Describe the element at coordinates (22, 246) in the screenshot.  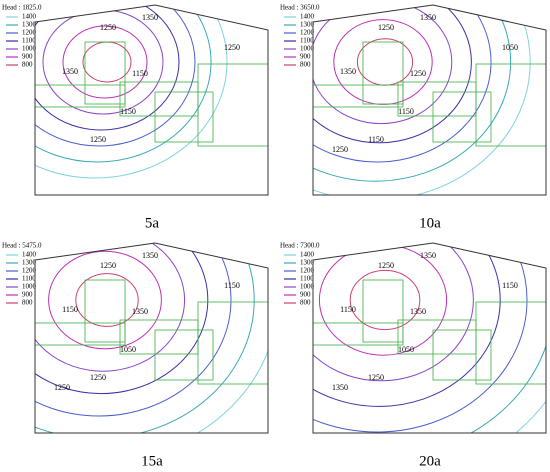
I see `head-label: Head : 5475.0` at that location.